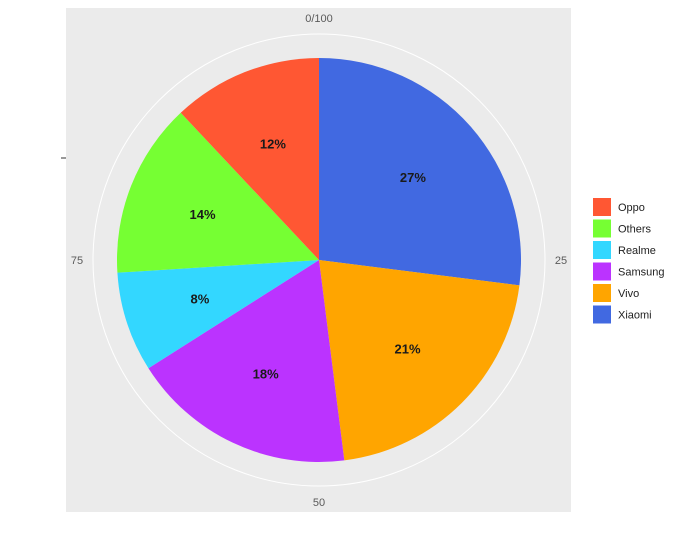 The image size is (700, 544). I want to click on legend-swatch-realme, so click(602, 250).